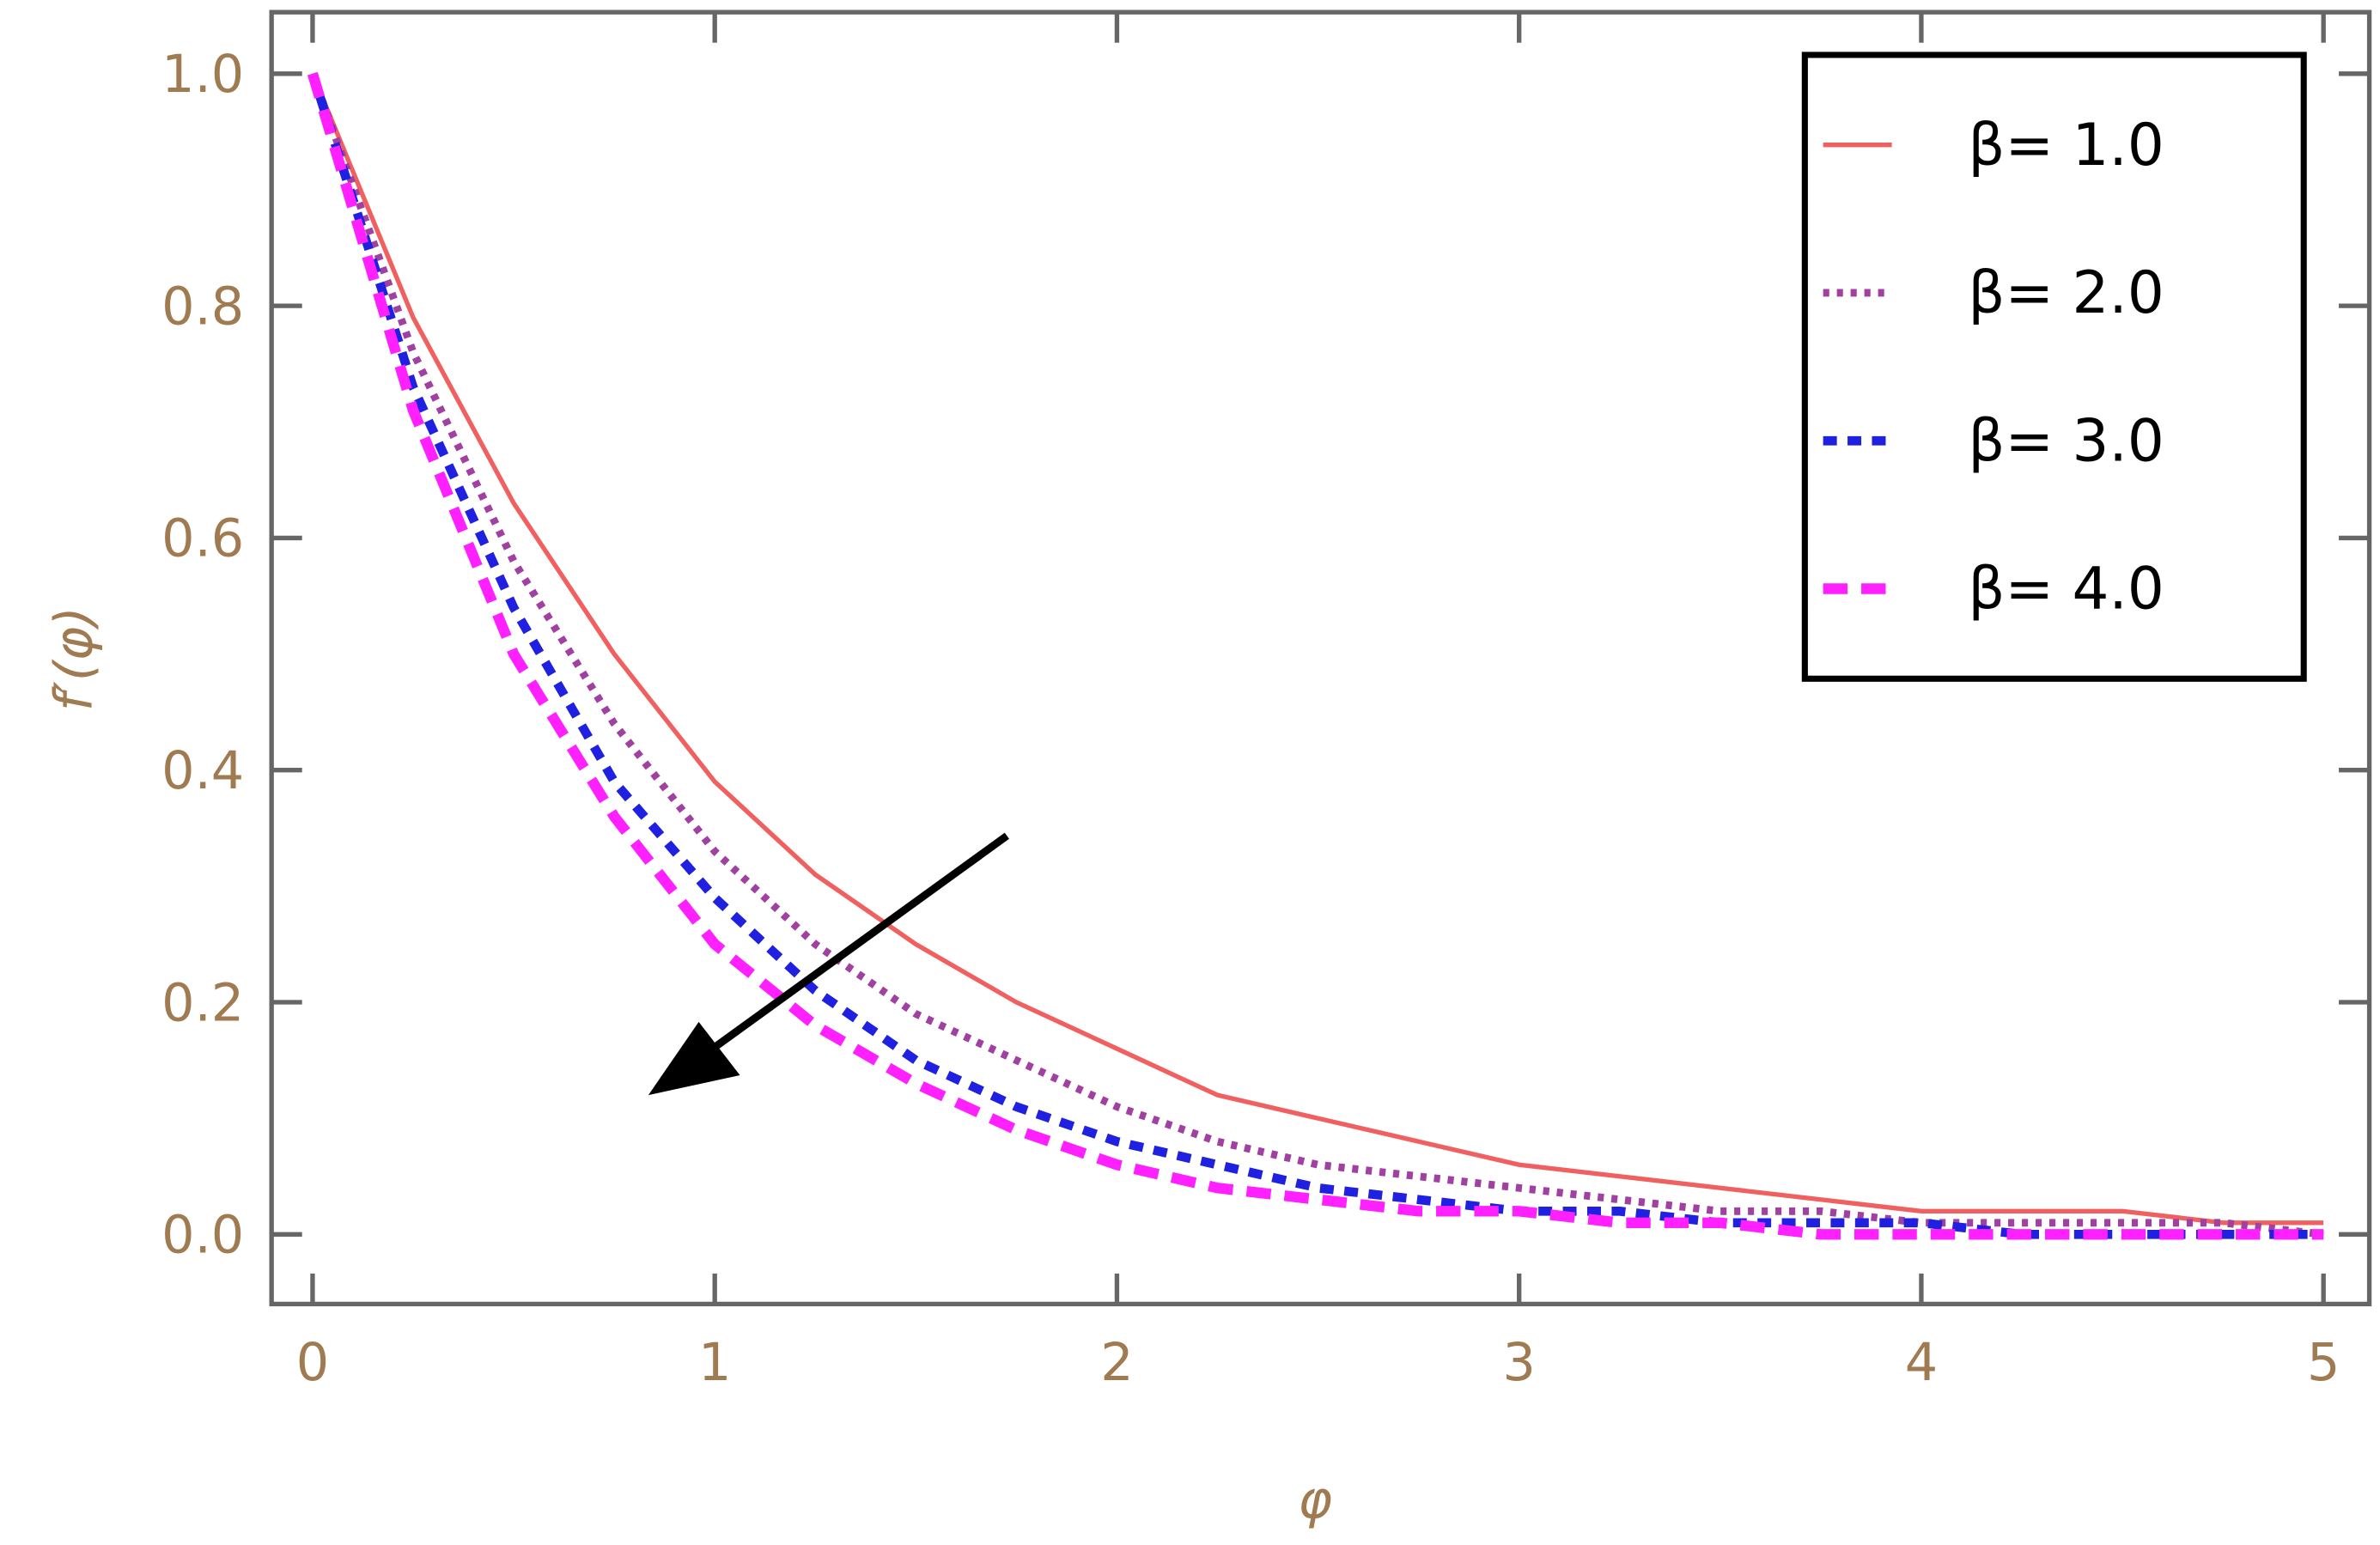 This screenshot has width=2380, height=1545. I want to click on x-axis-label: φ, so click(1315, 1500).